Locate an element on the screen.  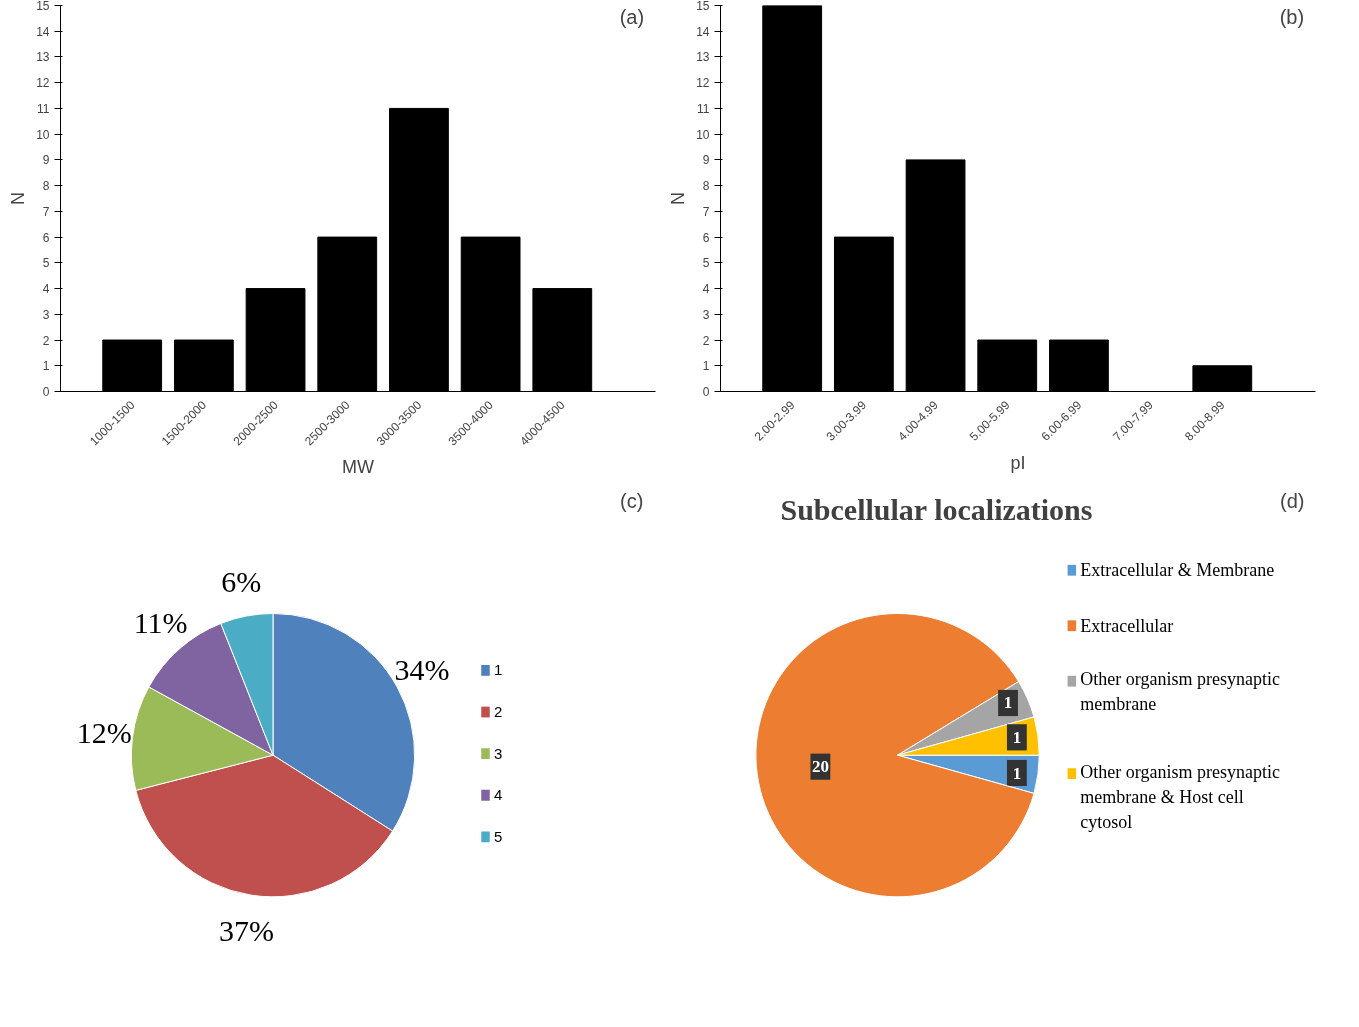
legend-label: Other organism presynaptic membrane is located at coordinates (1180, 692).